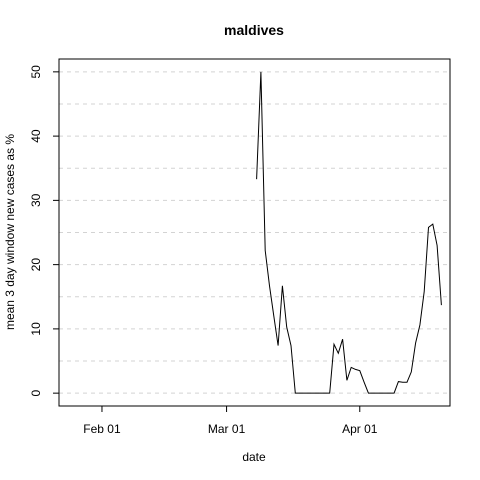 The width and height of the screenshot is (480, 480). Describe the element at coordinates (254, 457) in the screenshot. I see `x-axis-label: date` at that location.